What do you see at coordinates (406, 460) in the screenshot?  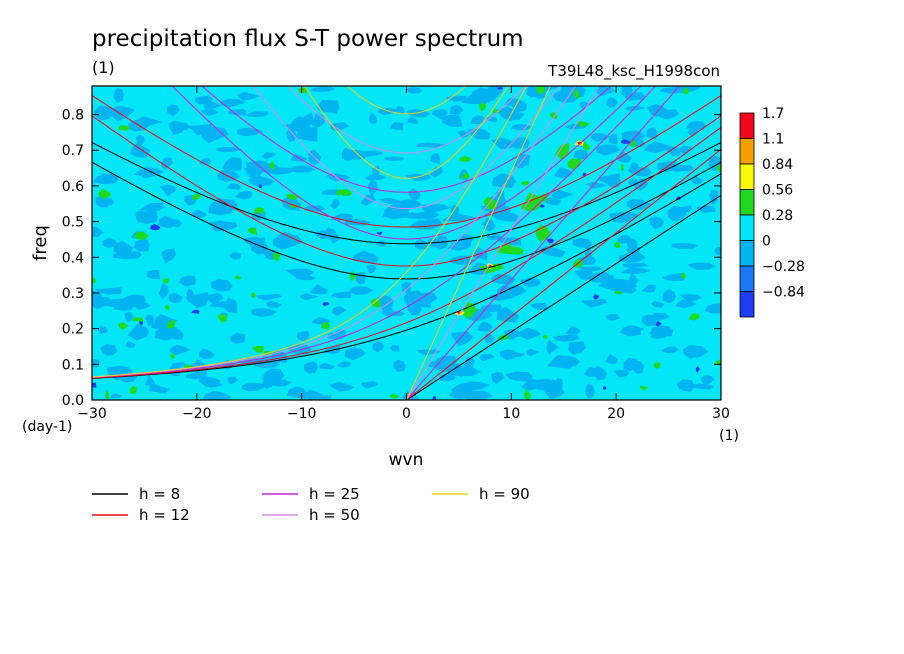 I see `x-axis-label: wvn` at bounding box center [406, 460].